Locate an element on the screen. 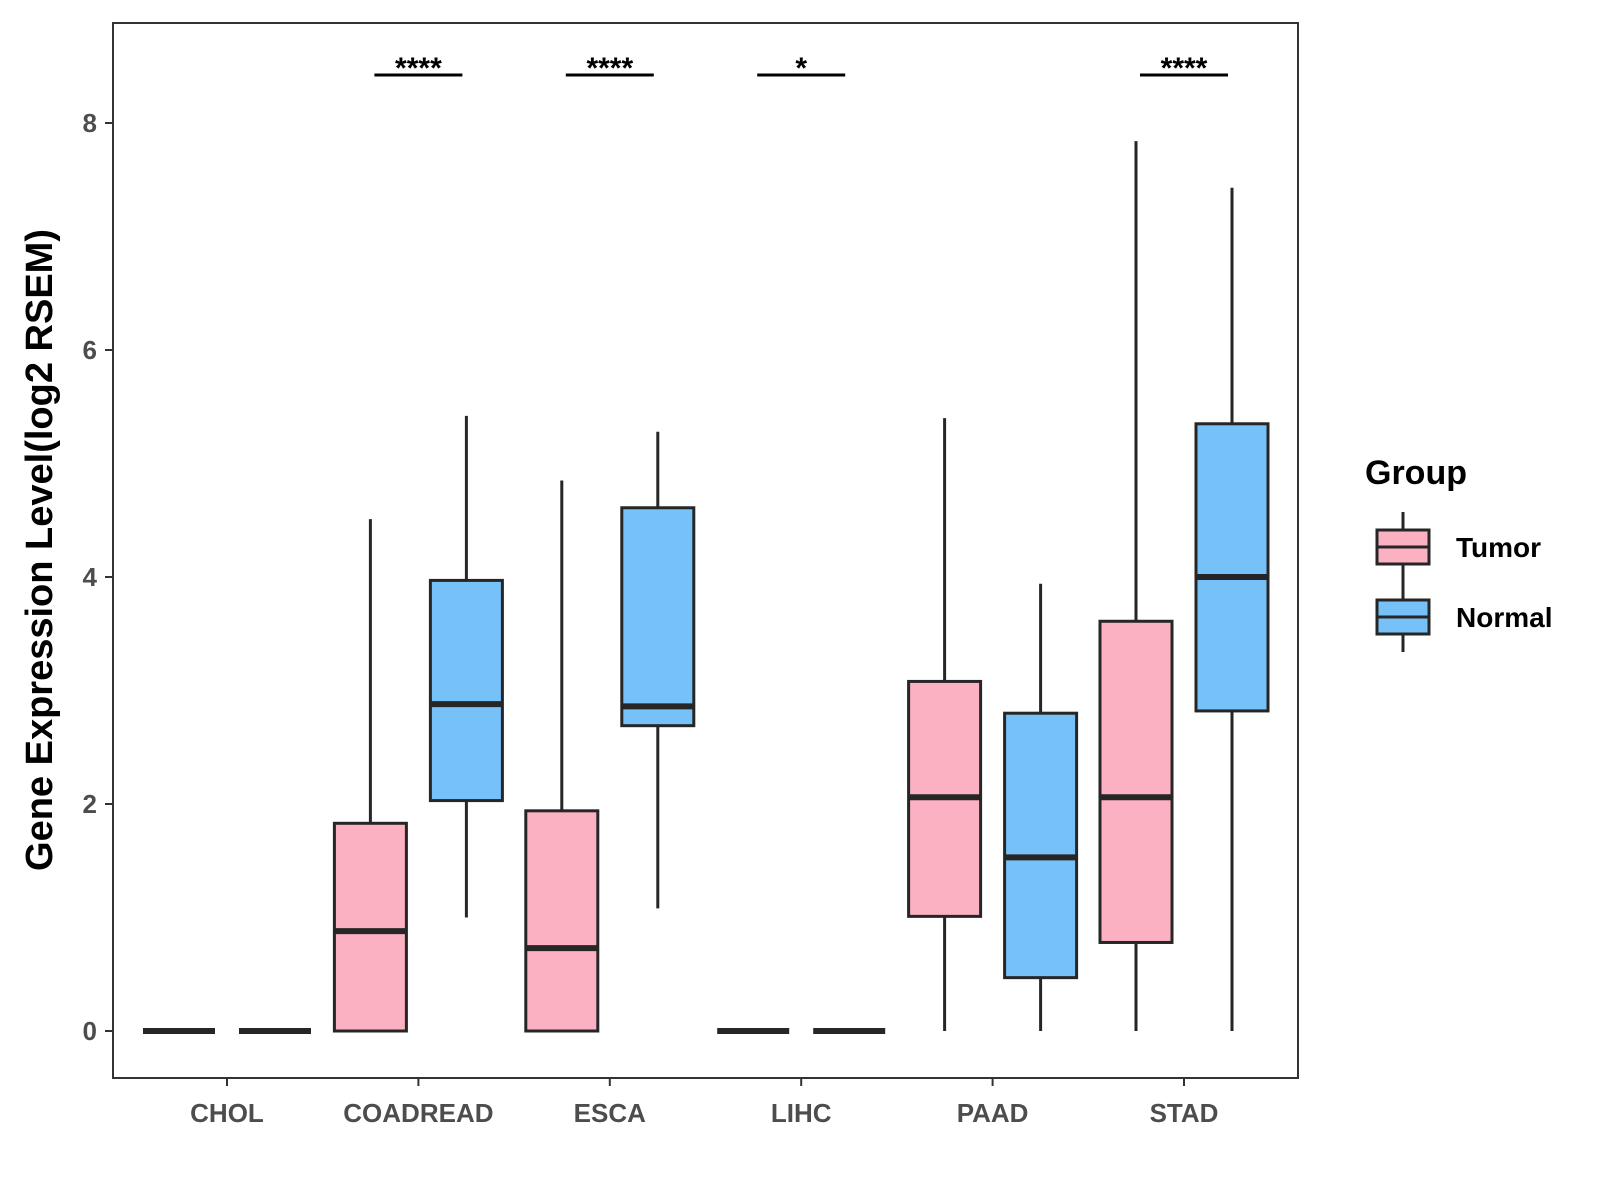 Image resolution: width=1600 pixels, height=1200 pixels. x-tick-label: PAAD is located at coordinates (993, 1113).